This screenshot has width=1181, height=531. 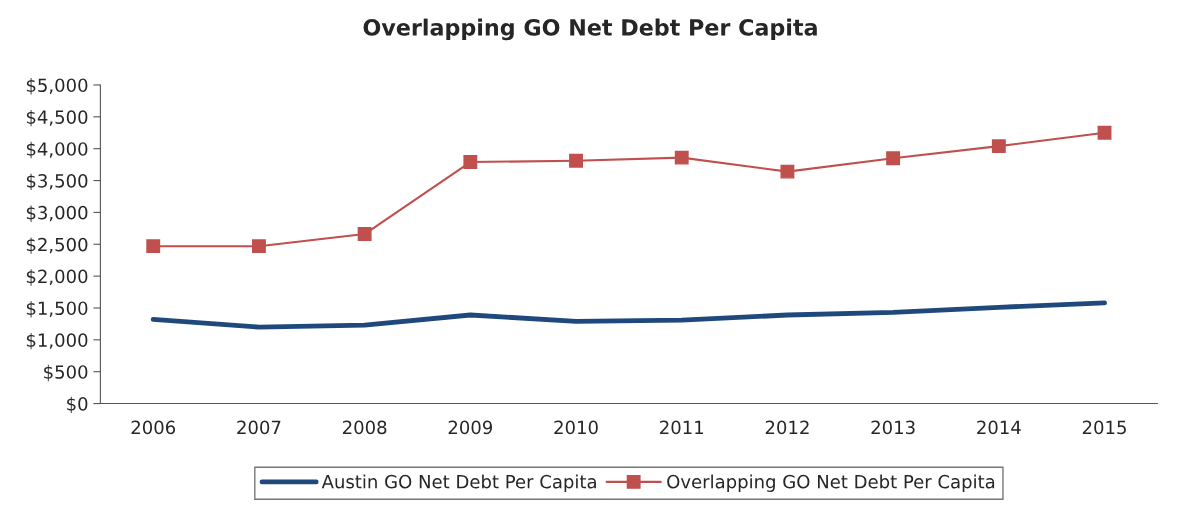 I want to click on x-tick-label: 2015, so click(x=1104, y=427).